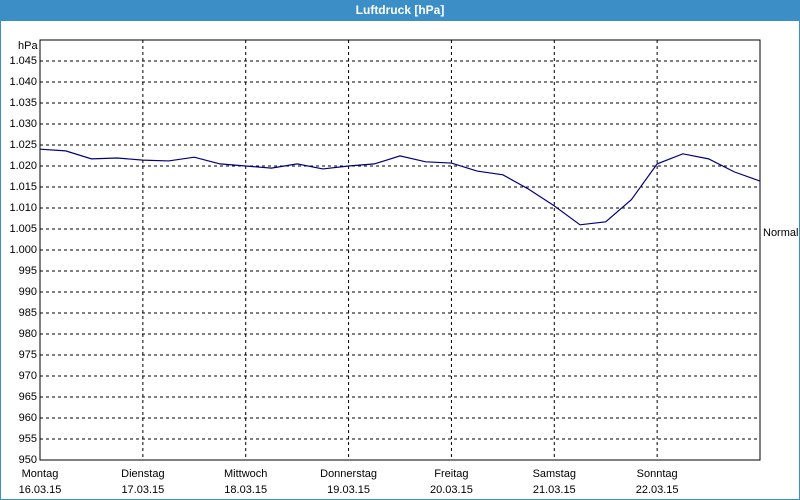 The image size is (800, 500). Describe the element at coordinates (657, 474) in the screenshot. I see `x-day-label: Sonntag` at that location.